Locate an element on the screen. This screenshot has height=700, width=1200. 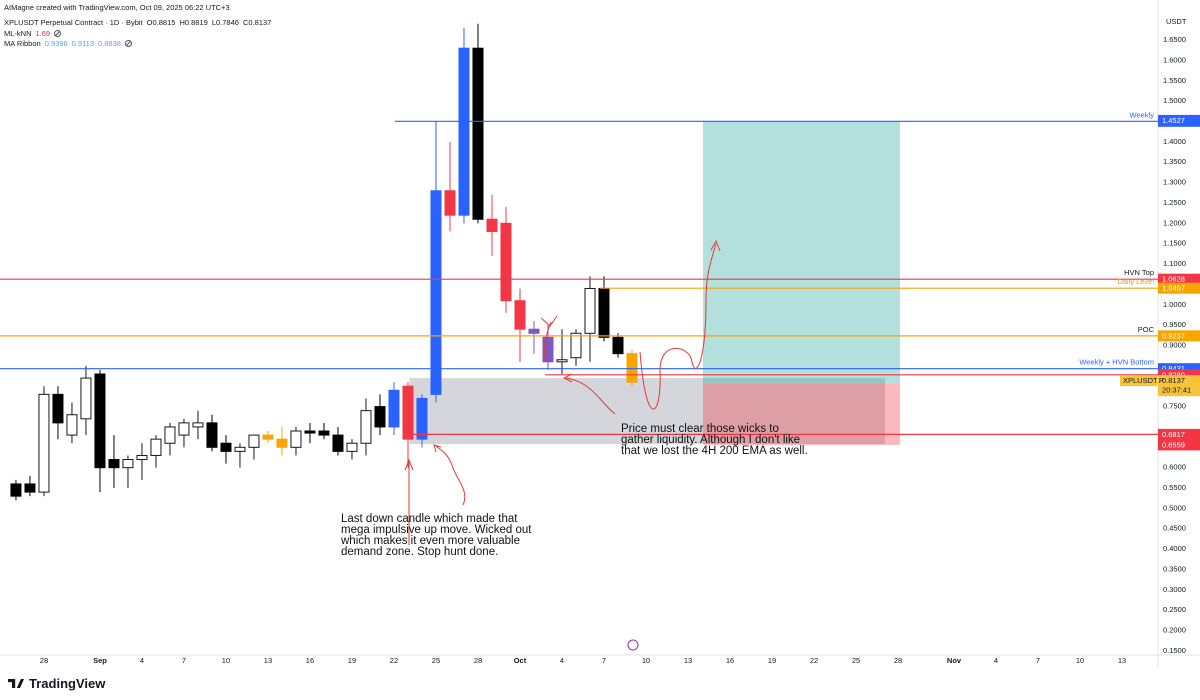
x-tick-label: Nov is located at coordinates (954, 660).